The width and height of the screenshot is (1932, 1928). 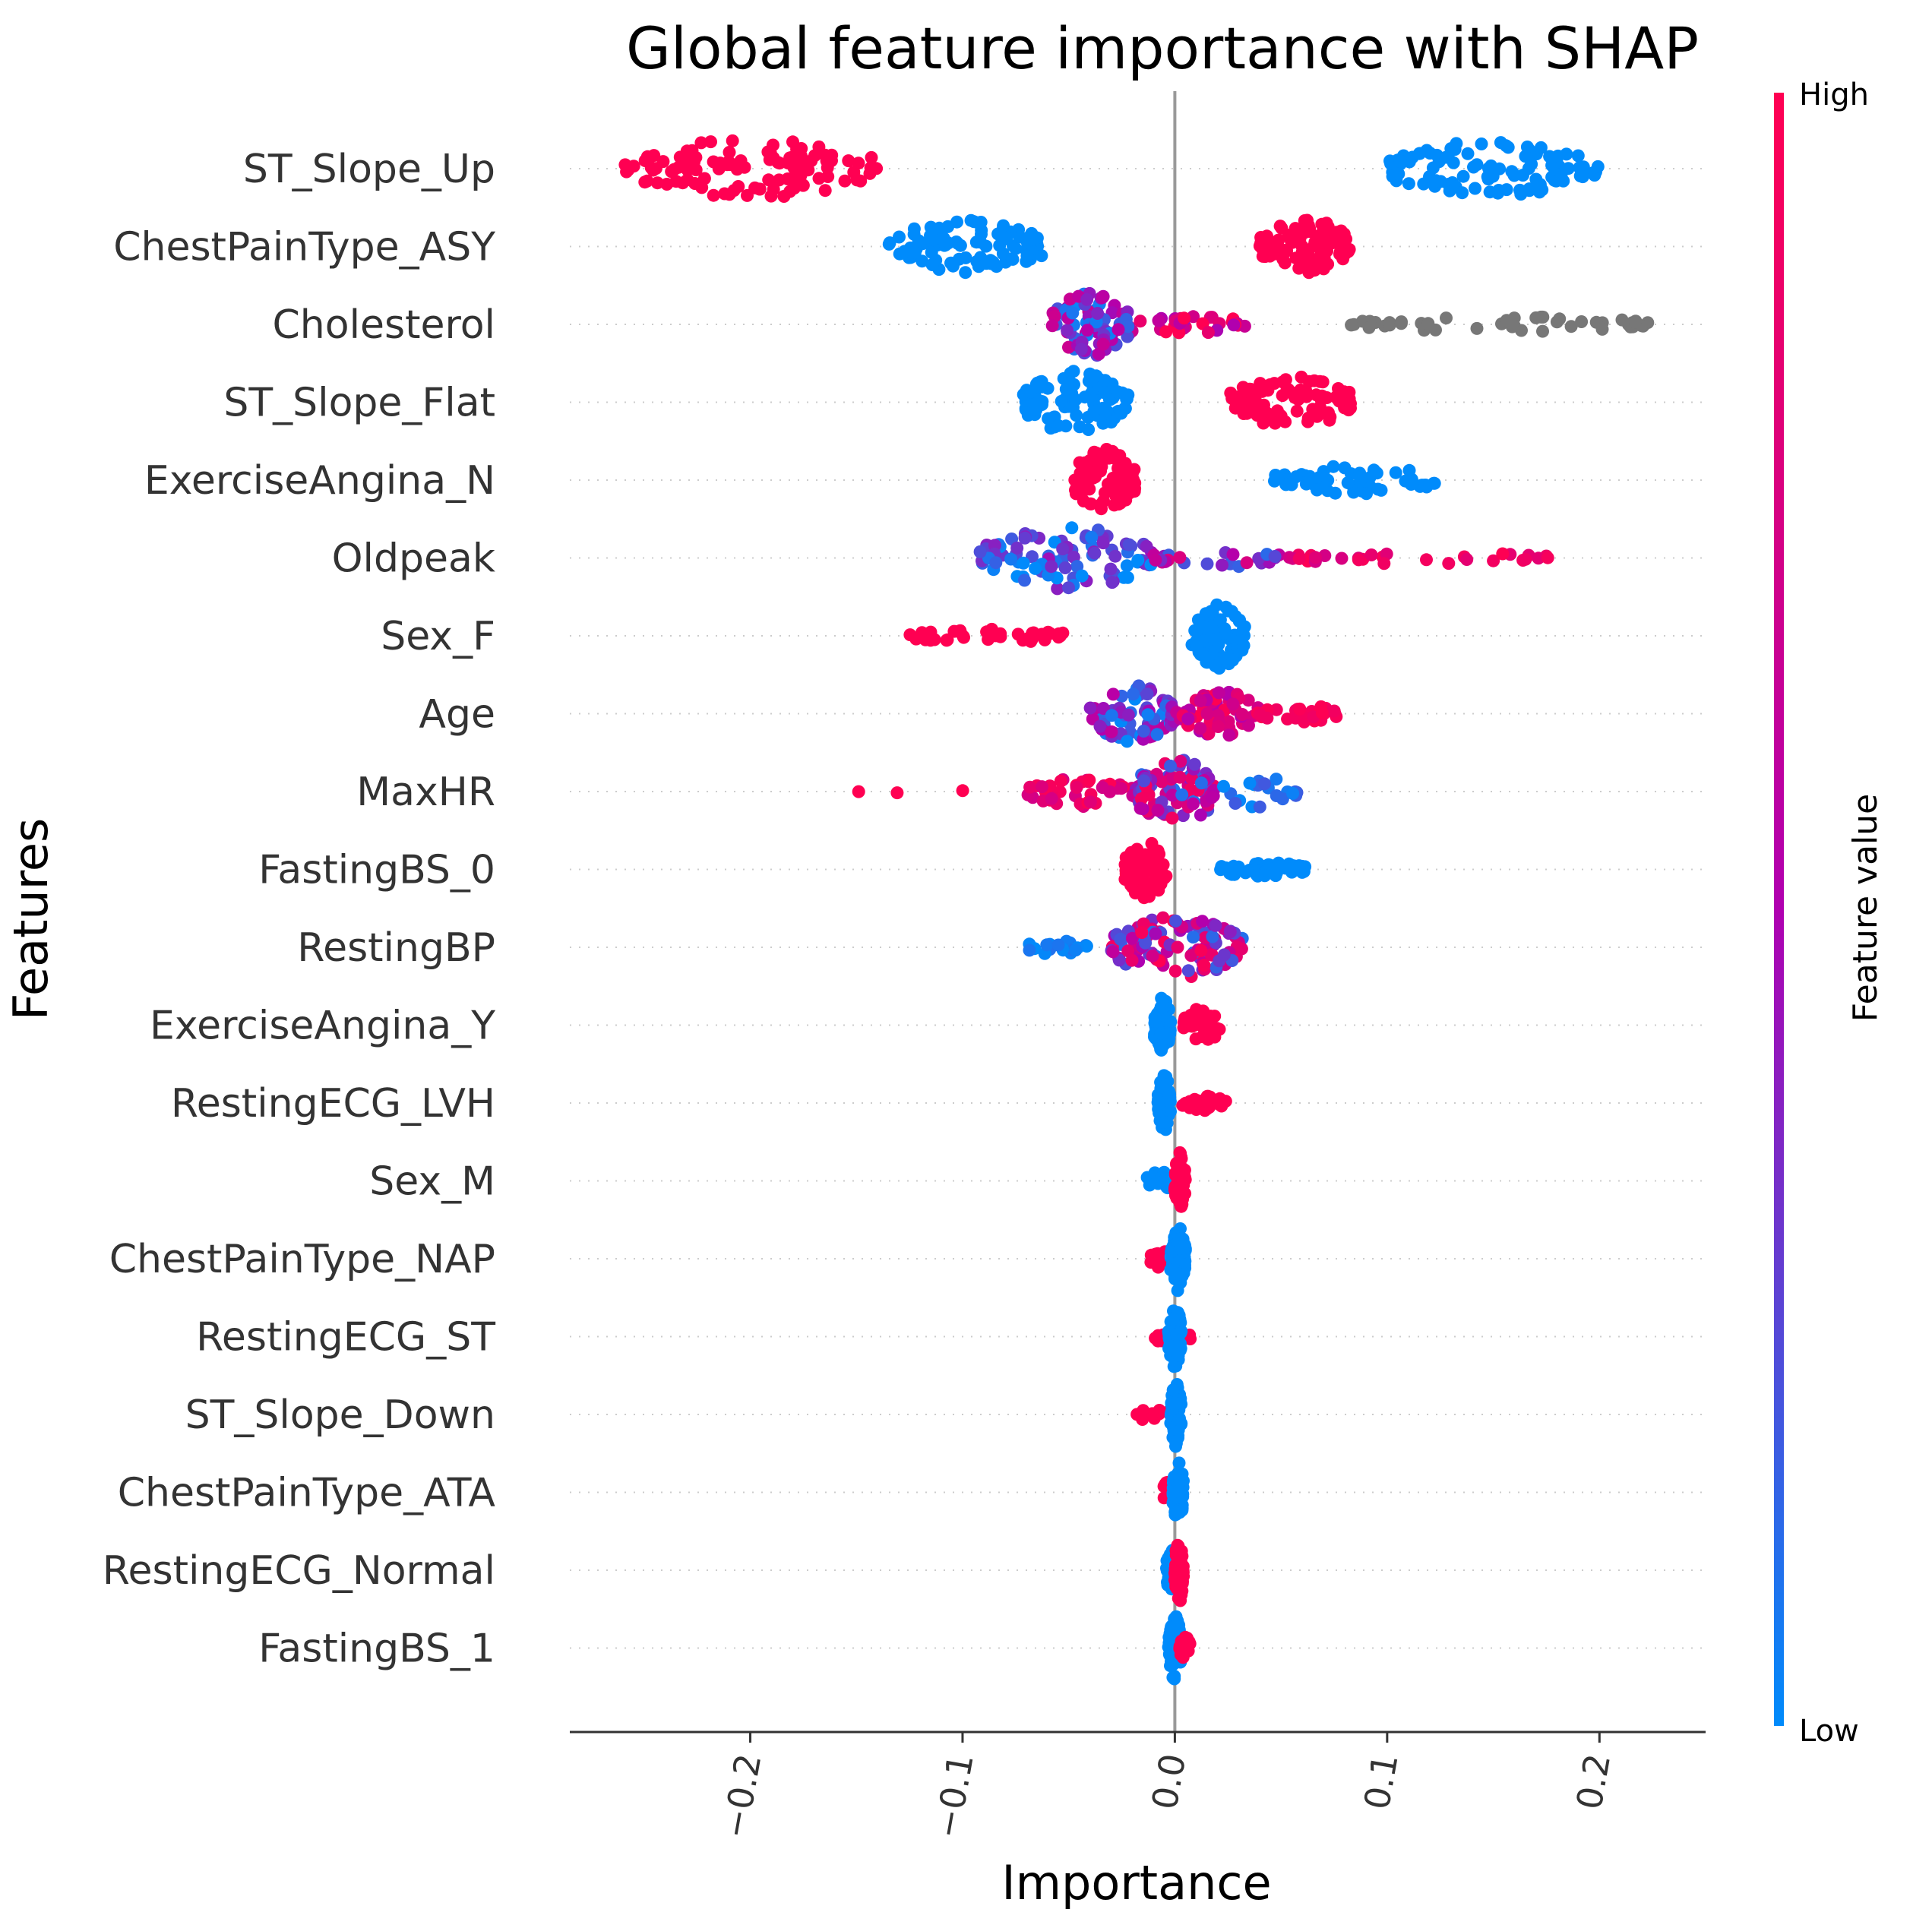 I want to click on colorbar-label: Feature value, so click(x=1865, y=908).